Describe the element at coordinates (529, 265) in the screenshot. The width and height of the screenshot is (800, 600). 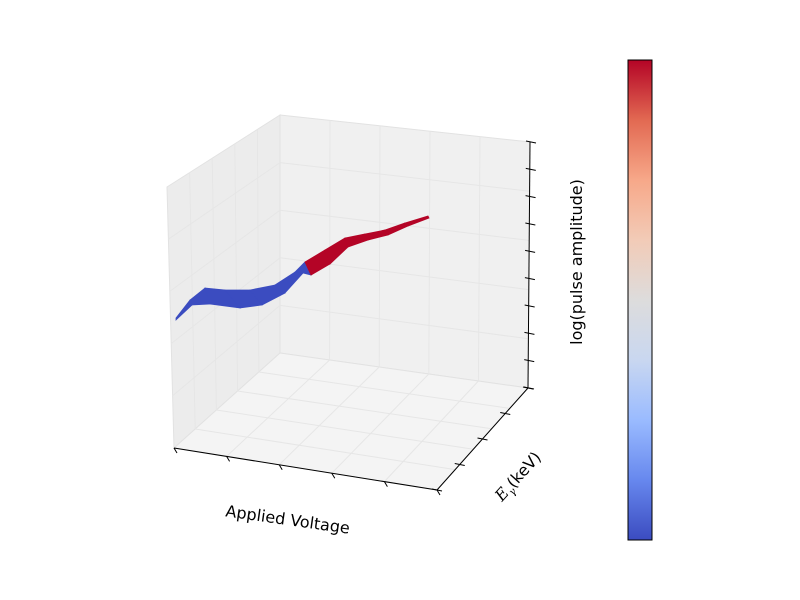
I see `z-axis-line` at that location.